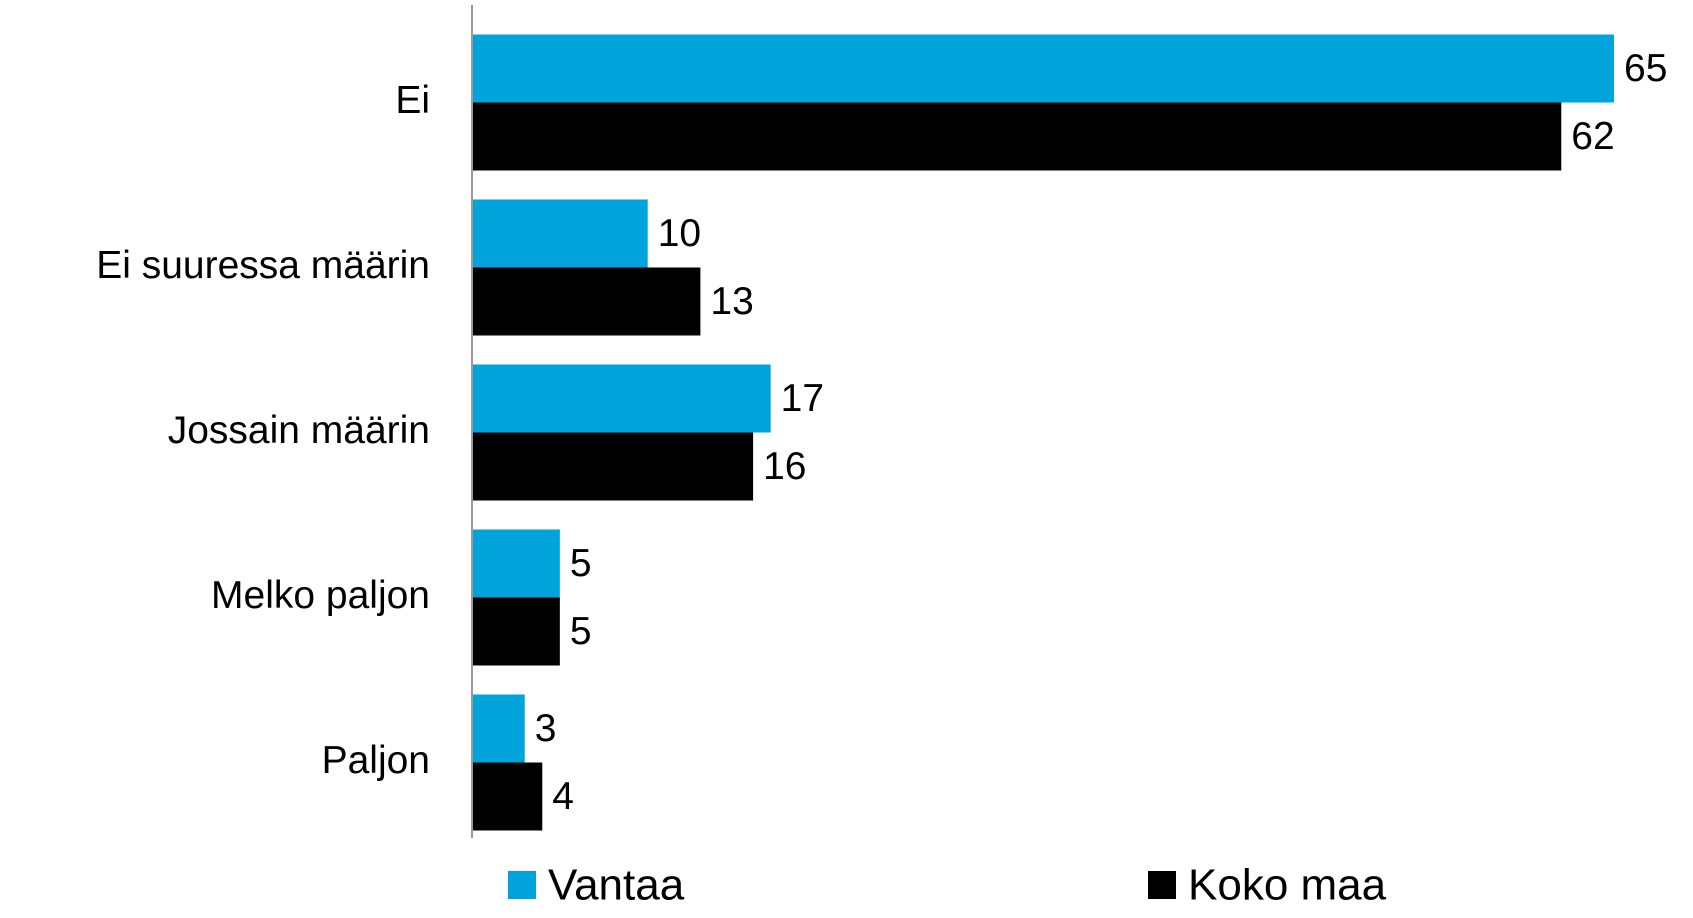 The width and height of the screenshot is (1693, 918). Describe the element at coordinates (802, 398) in the screenshot. I see `value-label: 17` at that location.